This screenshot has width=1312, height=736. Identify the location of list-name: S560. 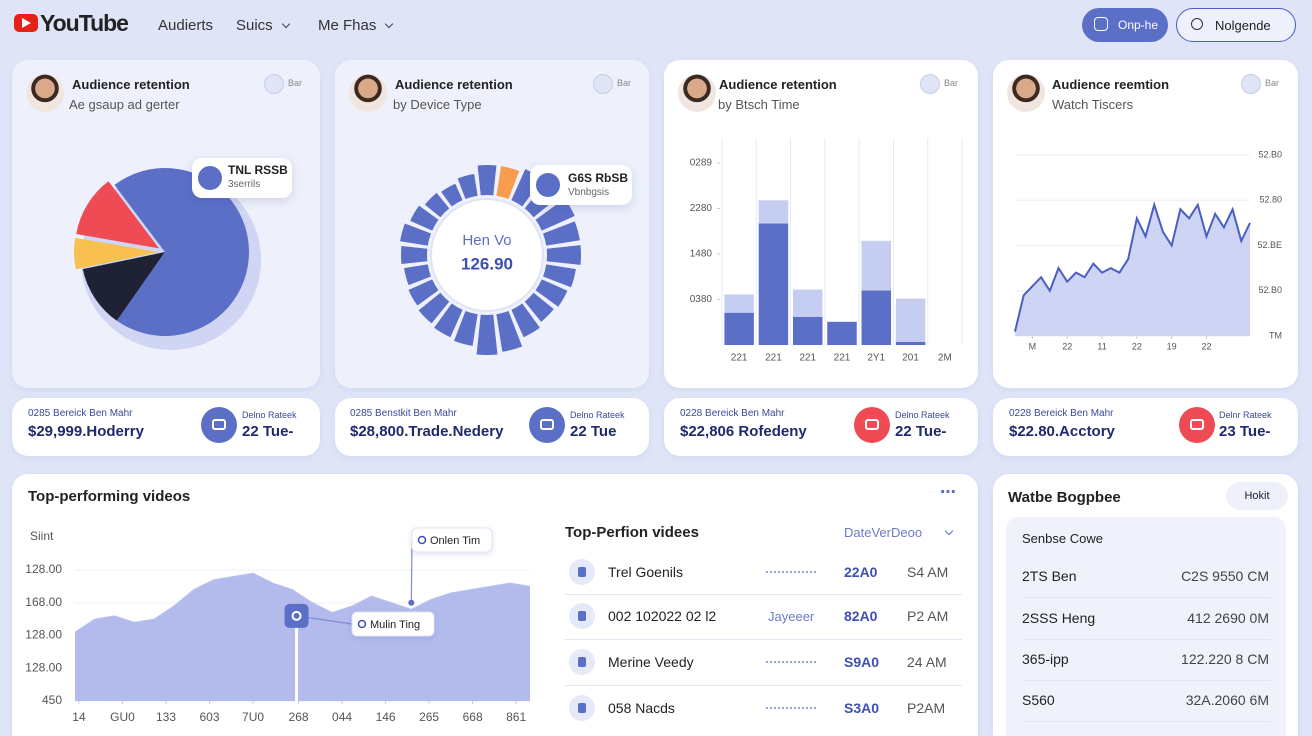
(1038, 700).